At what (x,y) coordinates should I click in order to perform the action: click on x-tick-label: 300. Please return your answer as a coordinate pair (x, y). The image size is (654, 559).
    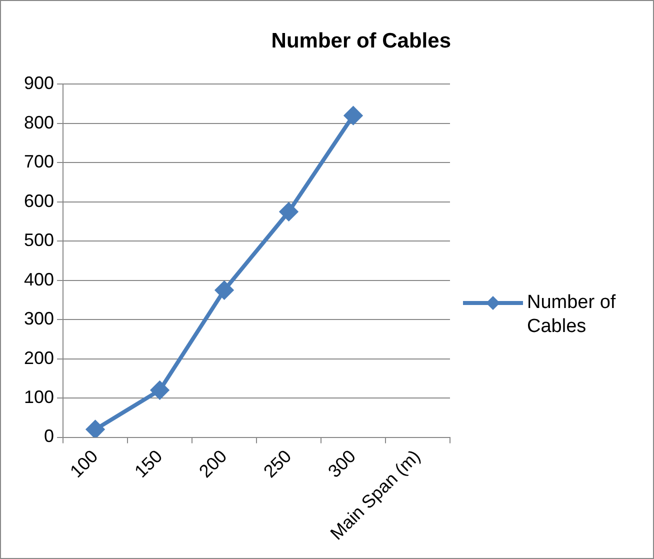
    Looking at the image, I should click on (342, 464).